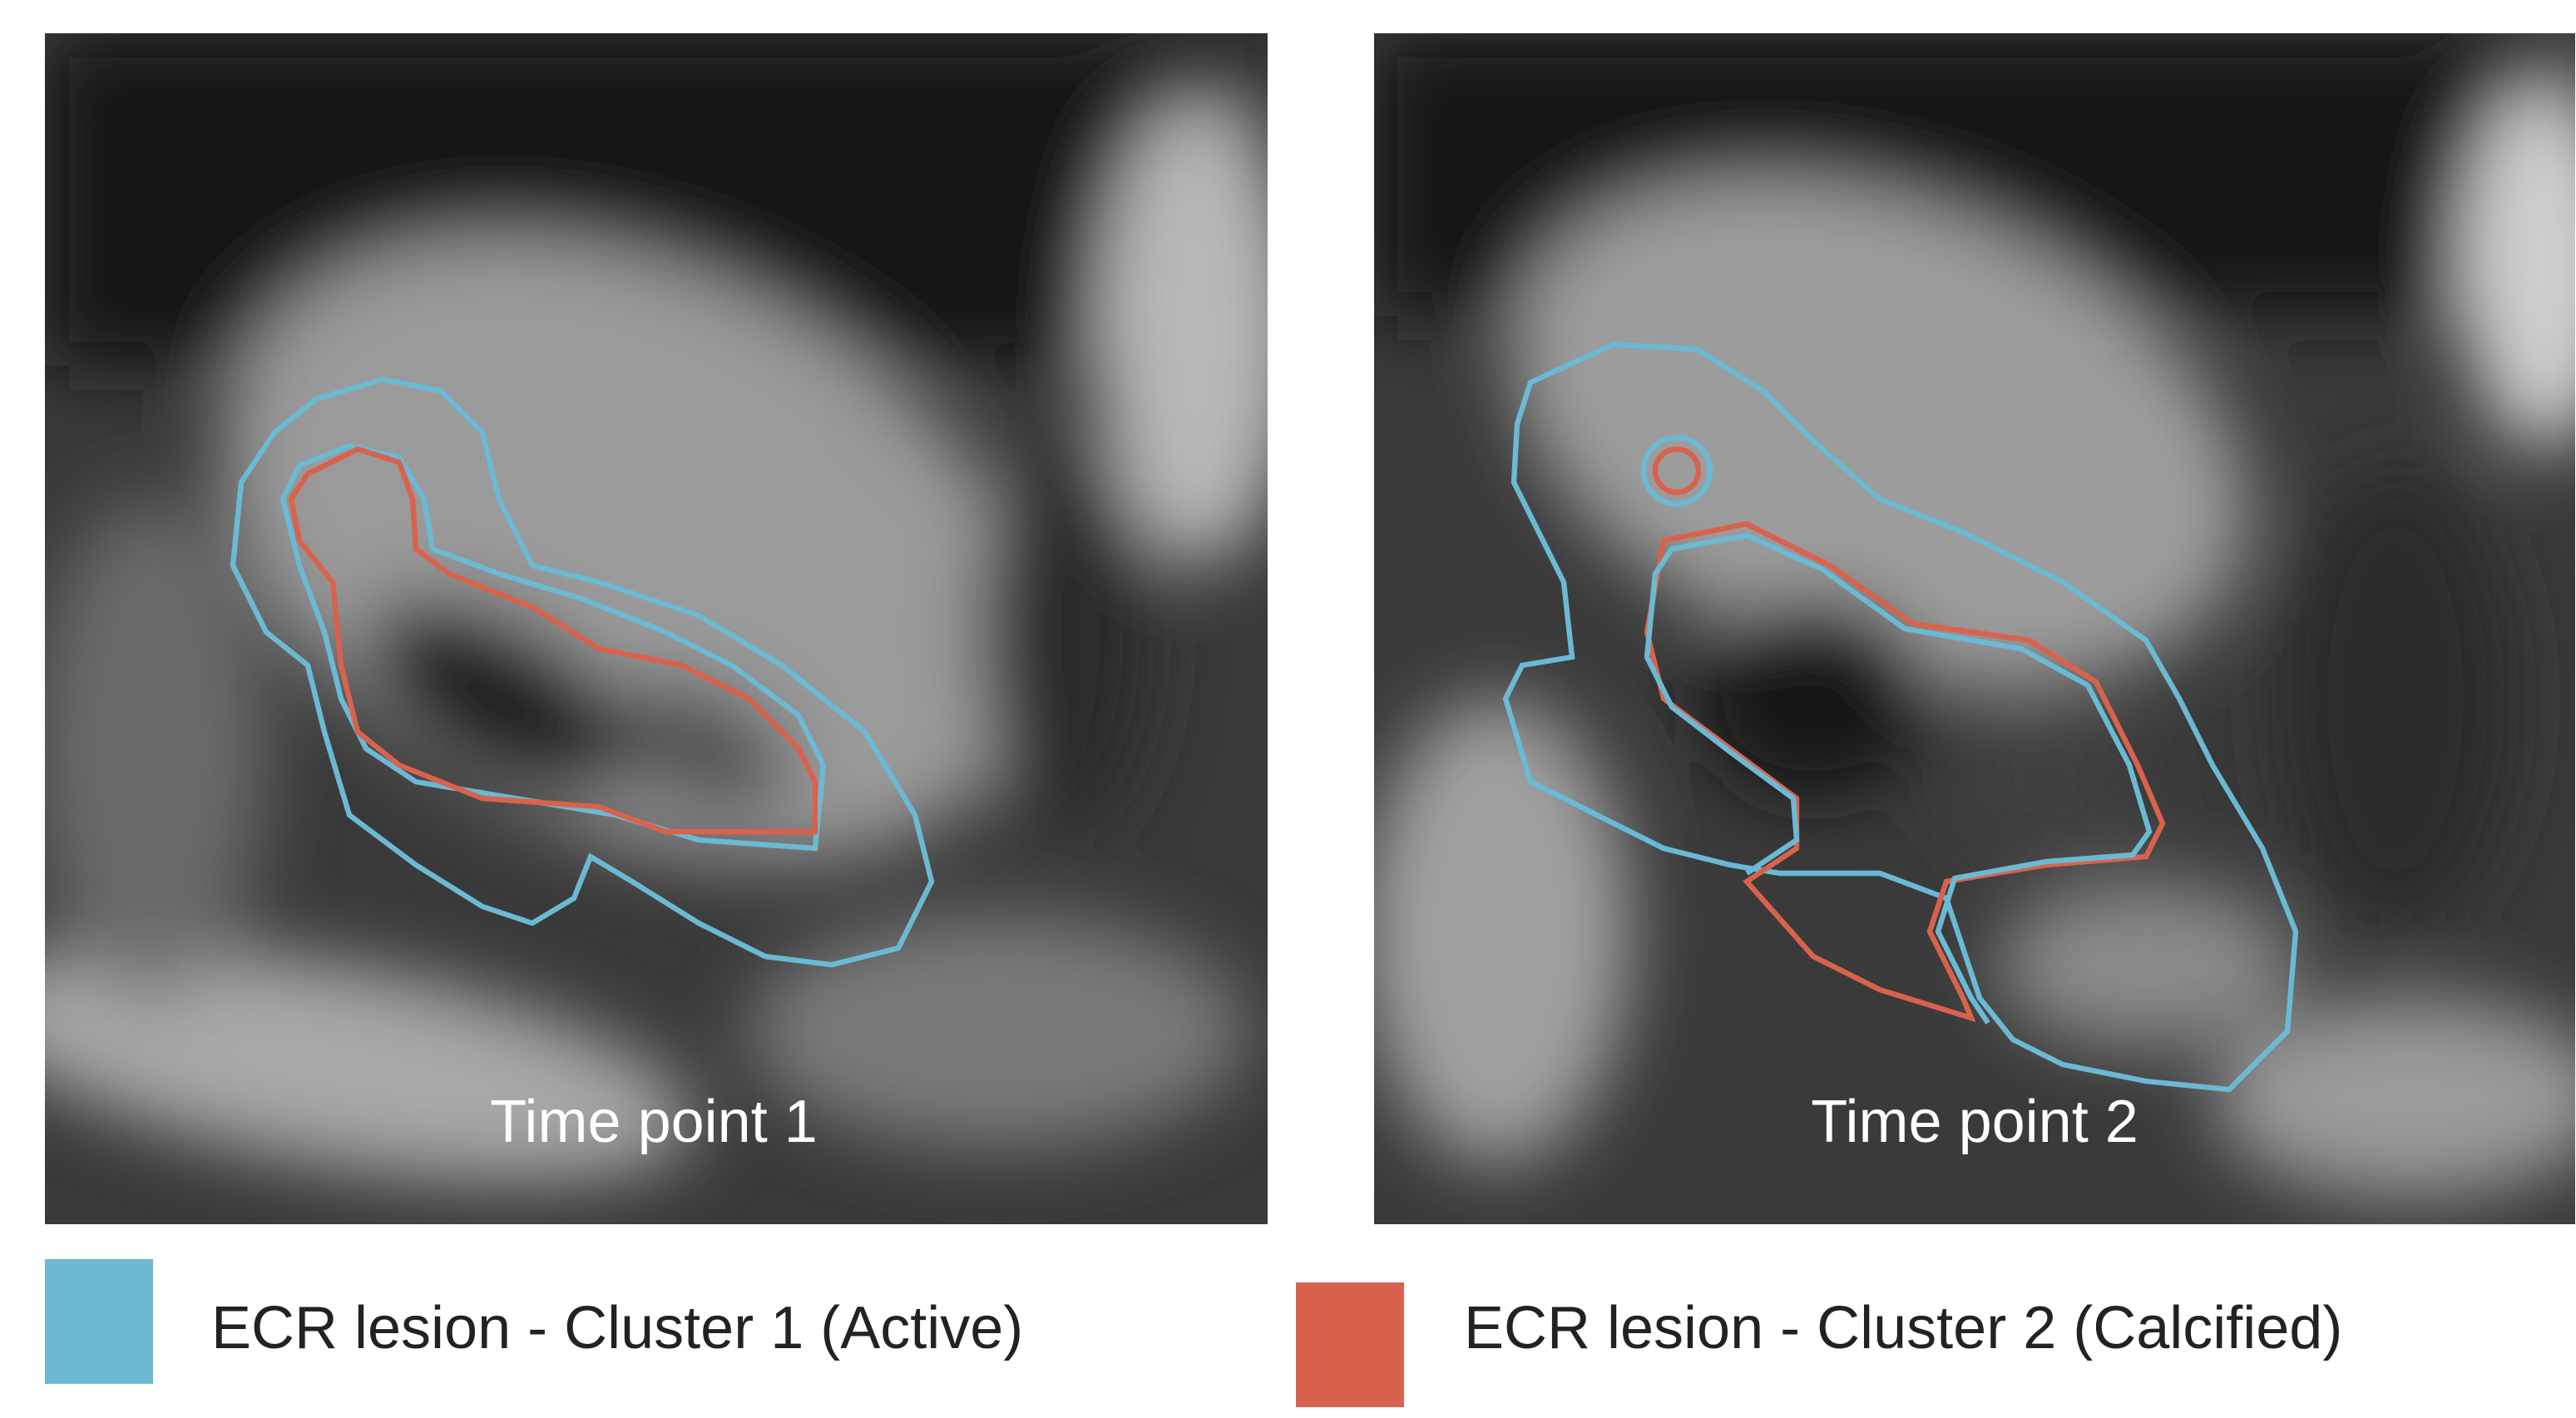  I want to click on legend-label: ECR lesion - Cluster 2 (Calcified), so click(1903, 1328).